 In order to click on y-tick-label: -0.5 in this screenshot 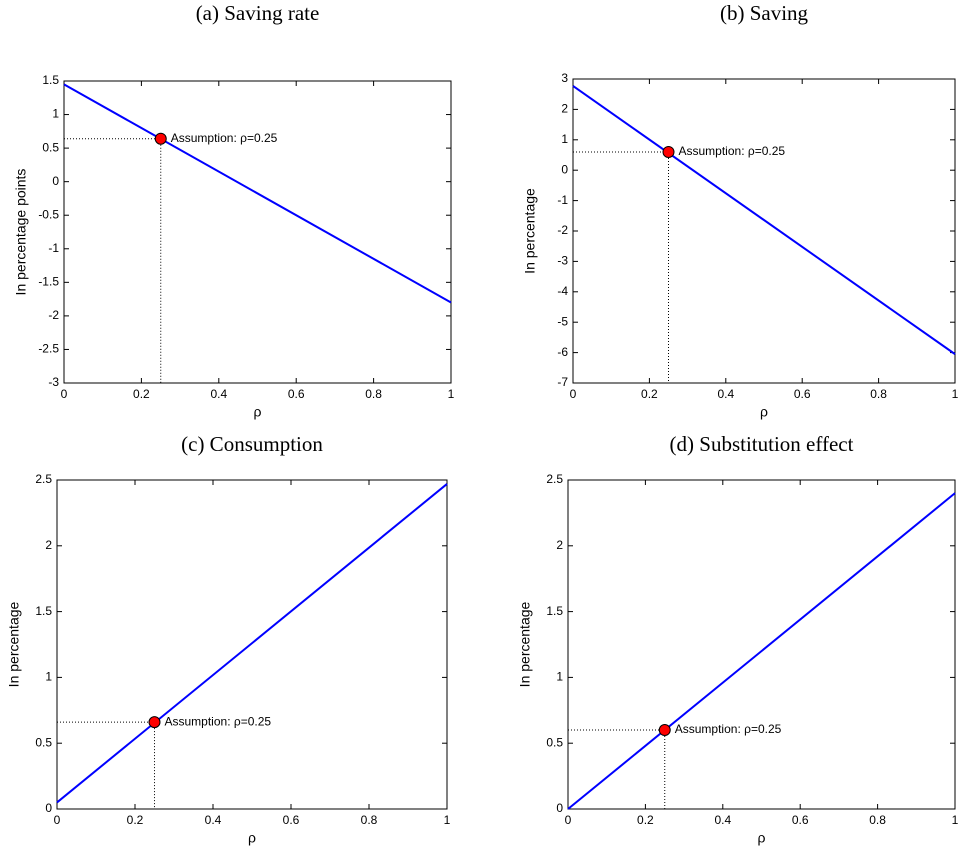, I will do `click(48, 214)`.